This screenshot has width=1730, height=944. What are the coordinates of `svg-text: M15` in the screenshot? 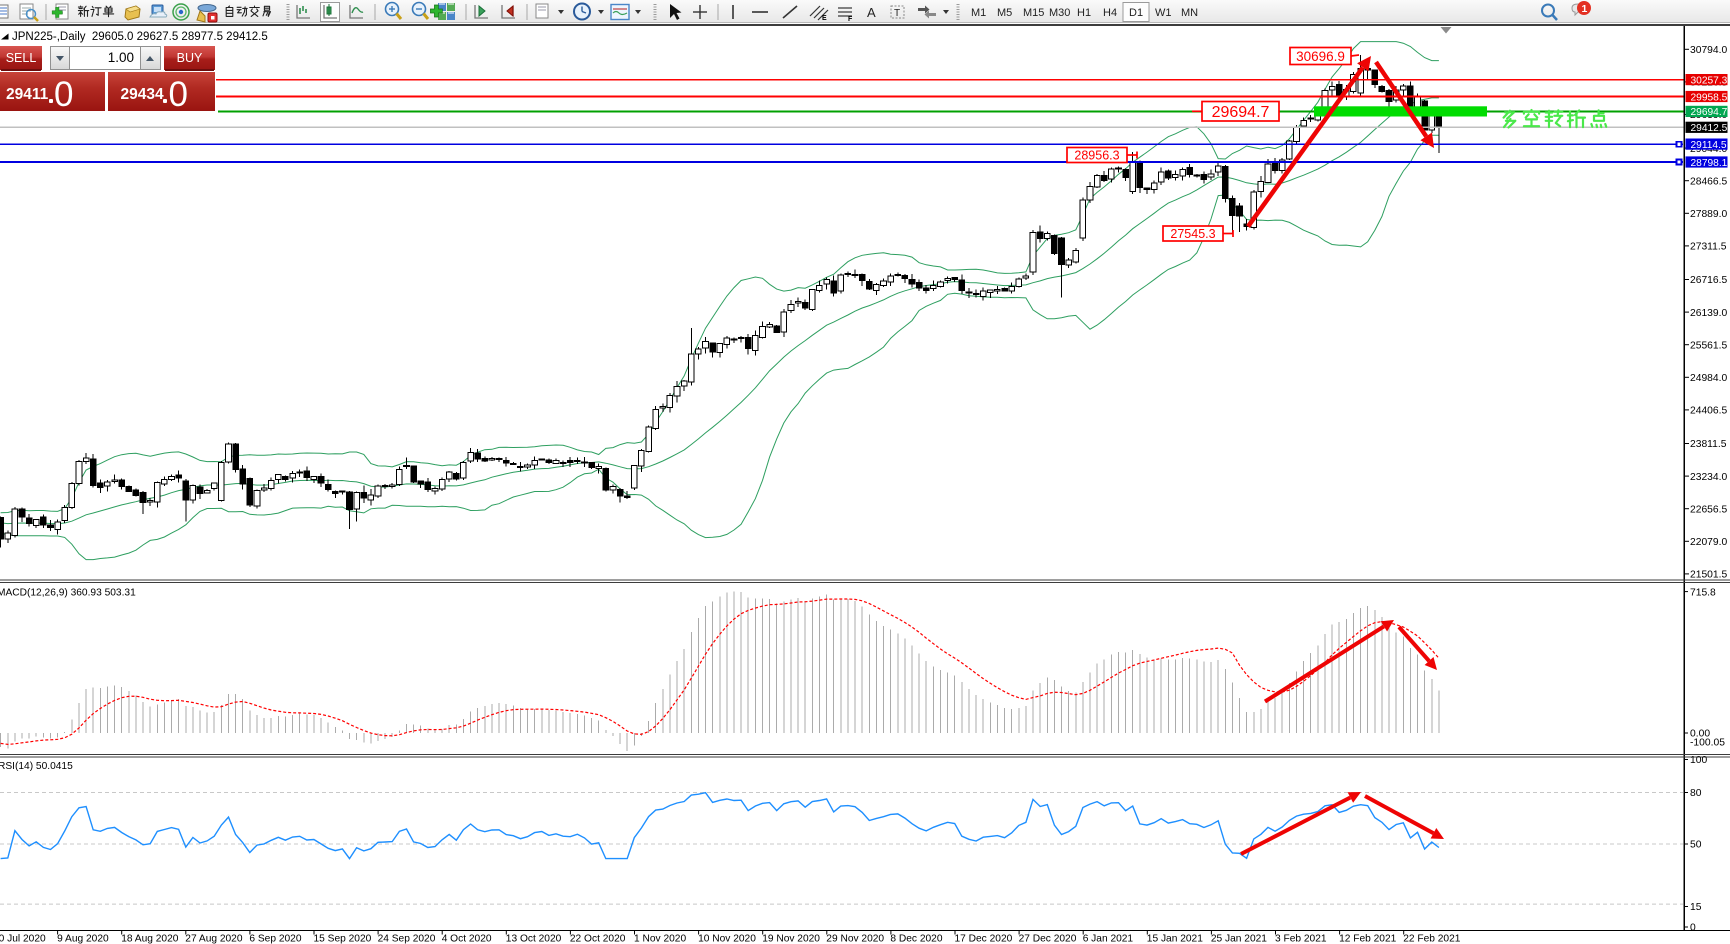 It's located at (1033, 13).